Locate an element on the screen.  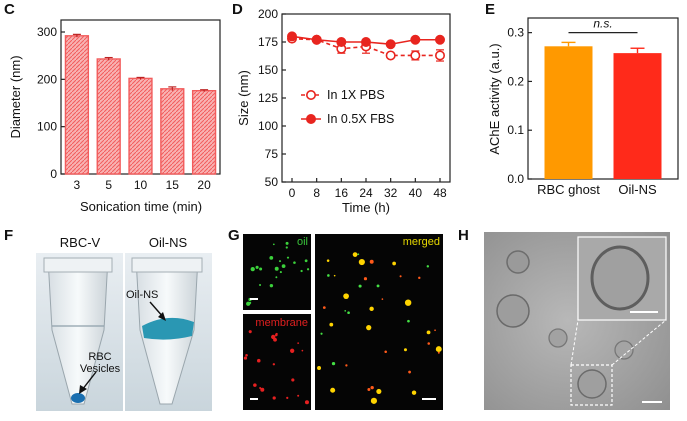
right-tube-oil-layer is located at coordinates (168, 328).